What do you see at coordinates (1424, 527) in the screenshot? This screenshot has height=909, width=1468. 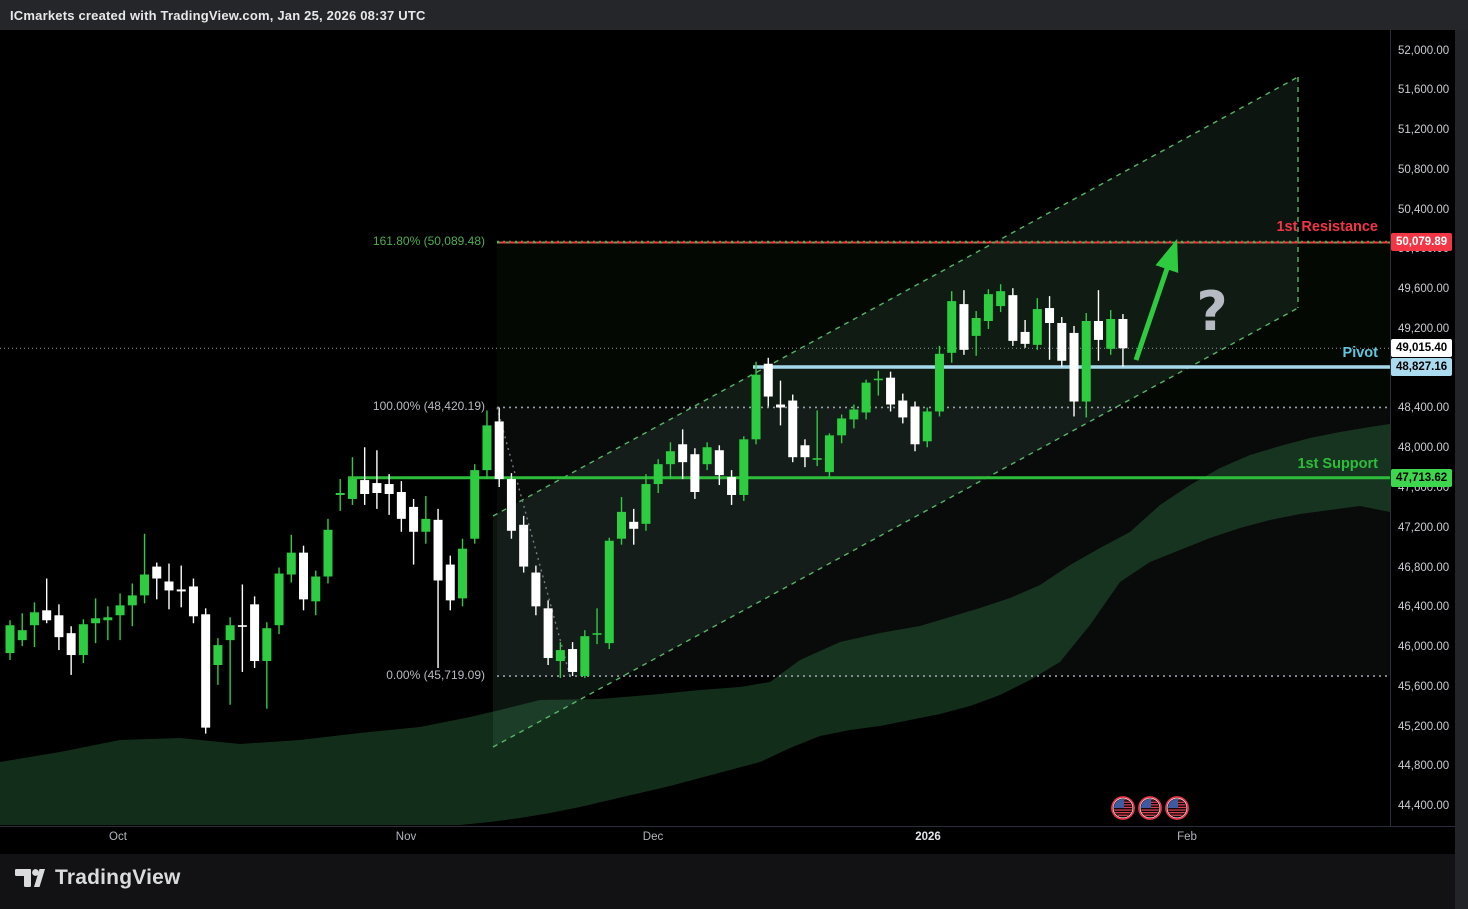 I see `price-tick: 47,200.00` at bounding box center [1424, 527].